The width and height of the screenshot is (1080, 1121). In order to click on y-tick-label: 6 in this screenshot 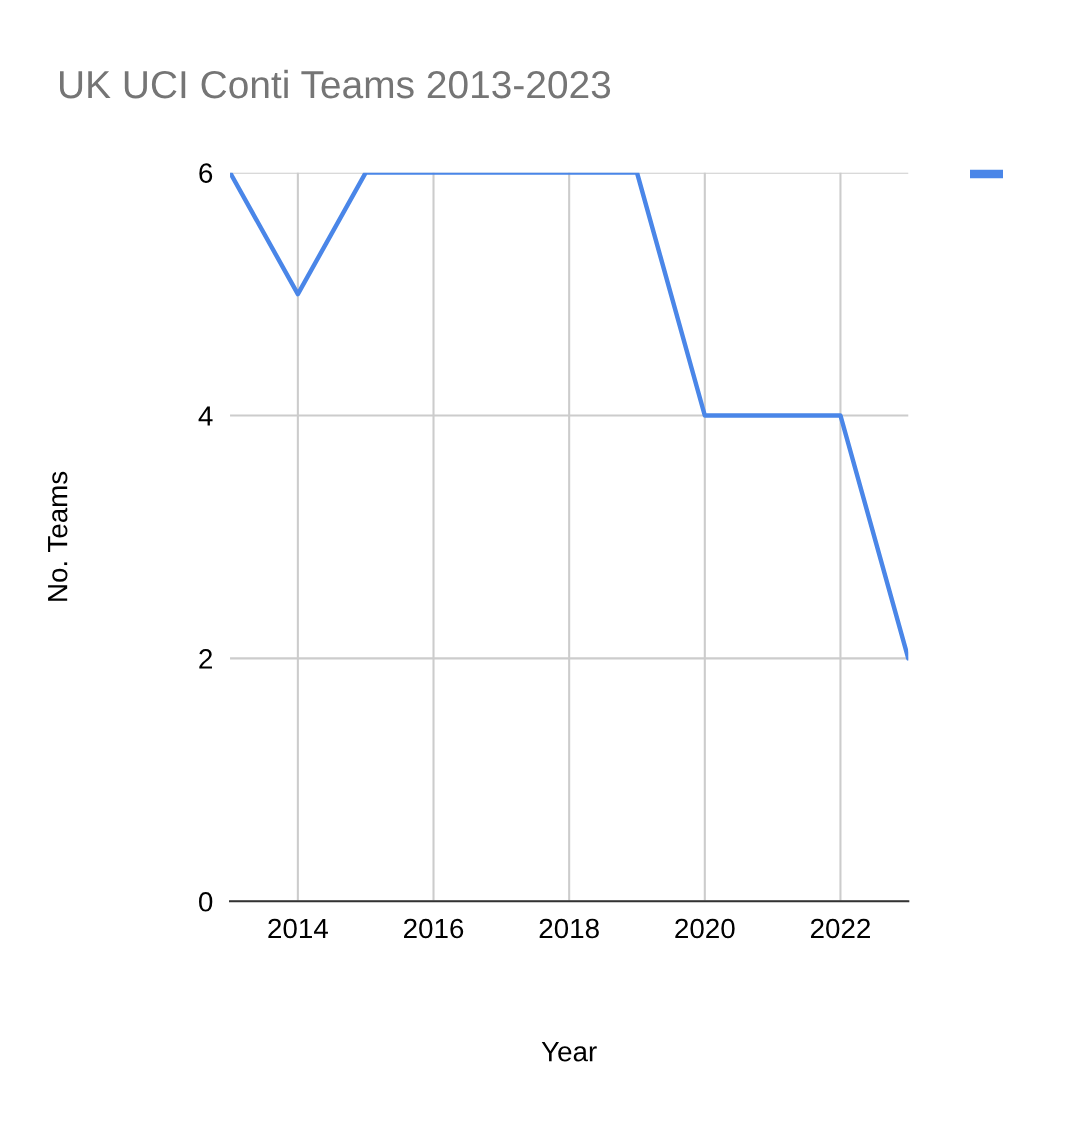, I will do `click(206, 173)`.